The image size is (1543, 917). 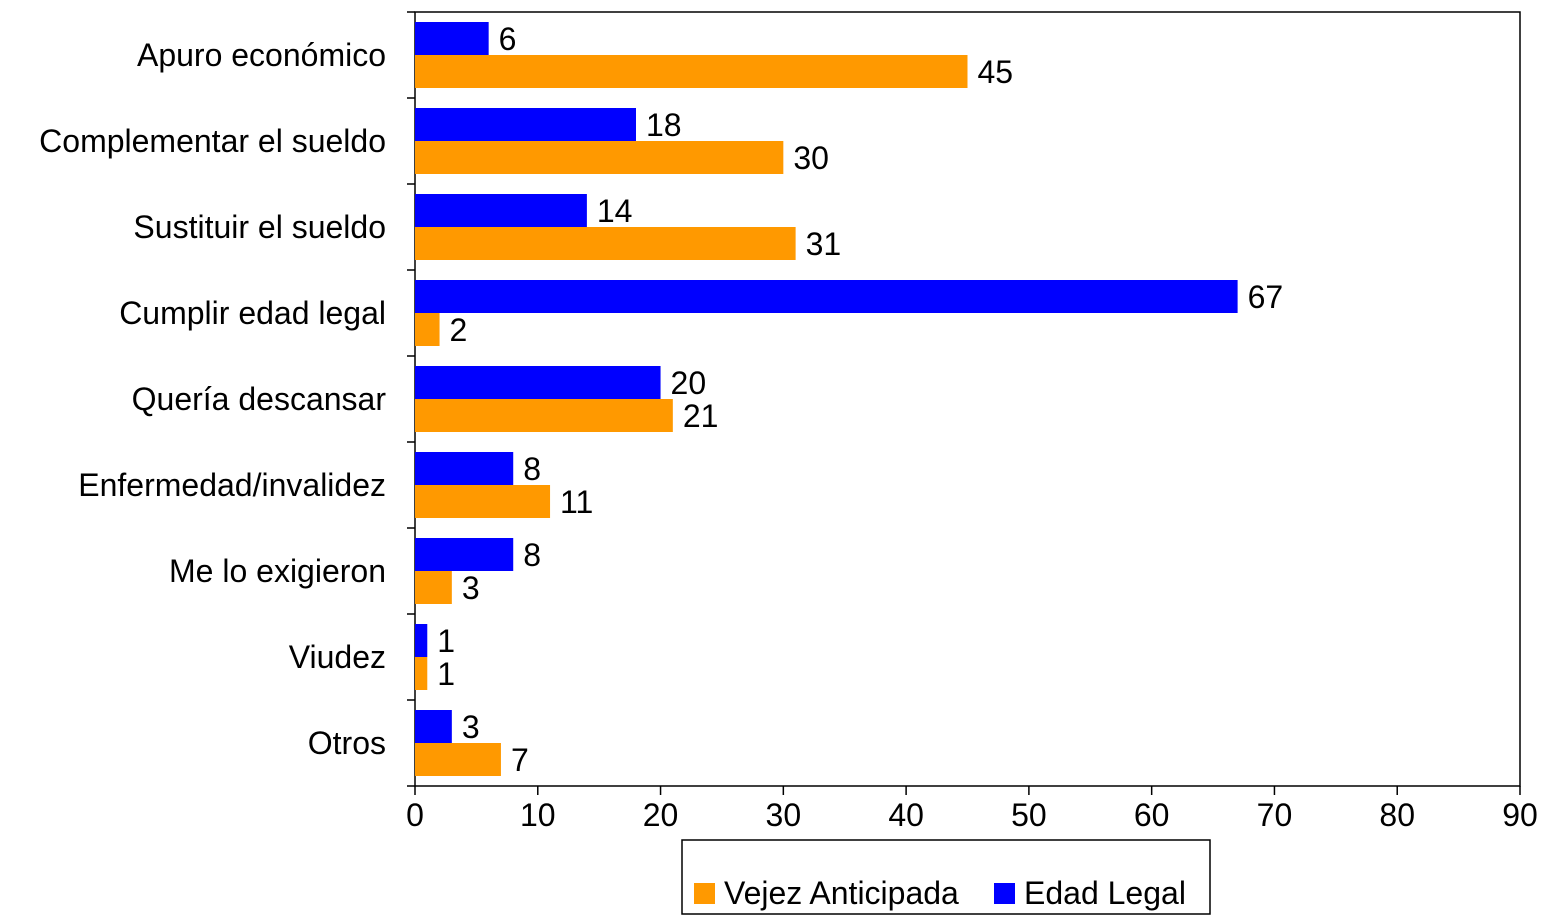 I want to click on bar-edad-legal-otros, so click(x=433, y=726).